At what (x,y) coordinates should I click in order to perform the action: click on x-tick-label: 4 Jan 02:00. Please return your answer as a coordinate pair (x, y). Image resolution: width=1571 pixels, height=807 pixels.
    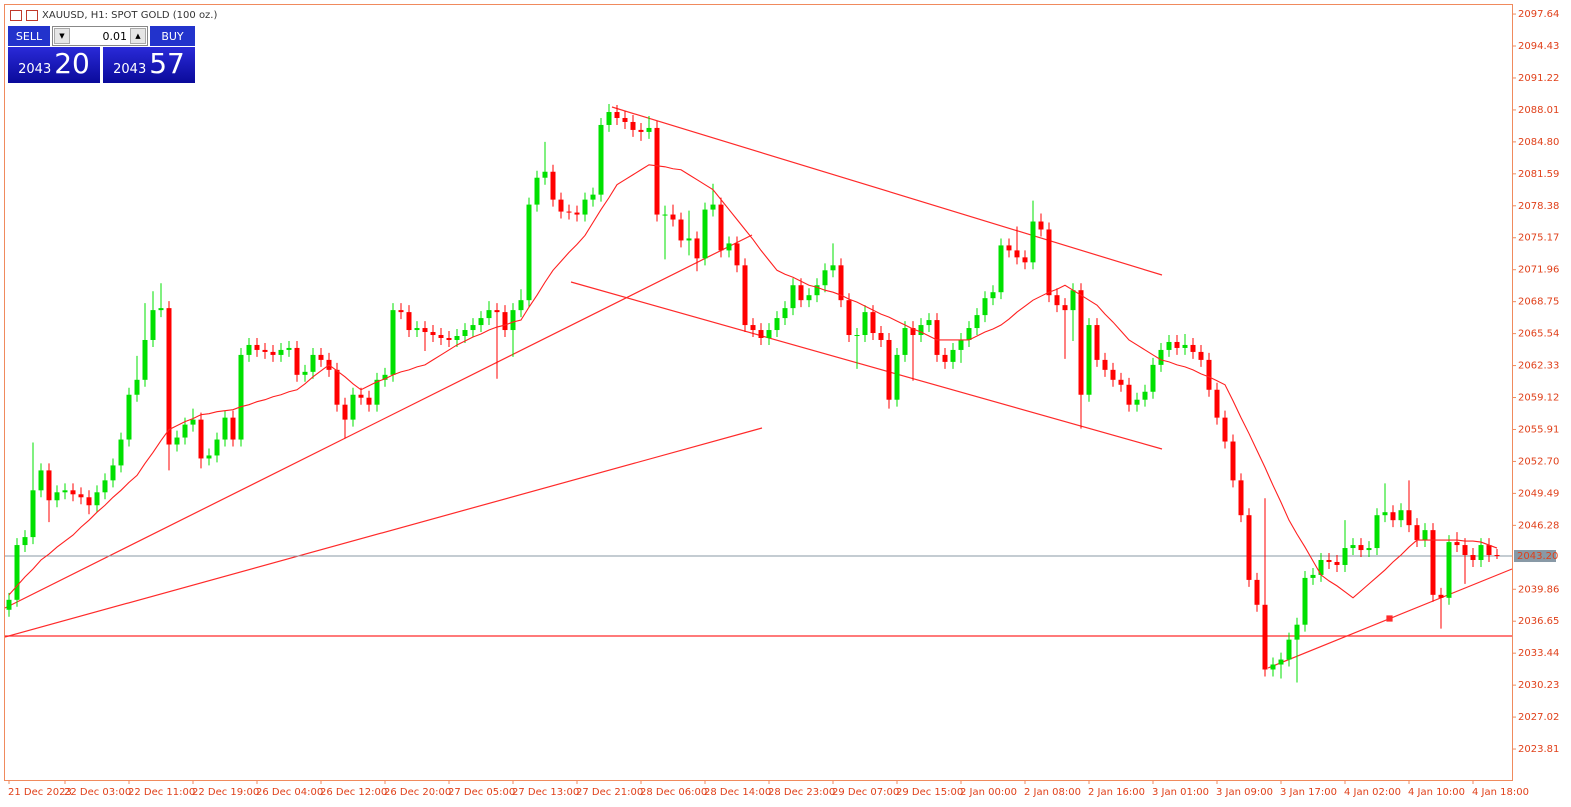
    Looking at the image, I should click on (1372, 792).